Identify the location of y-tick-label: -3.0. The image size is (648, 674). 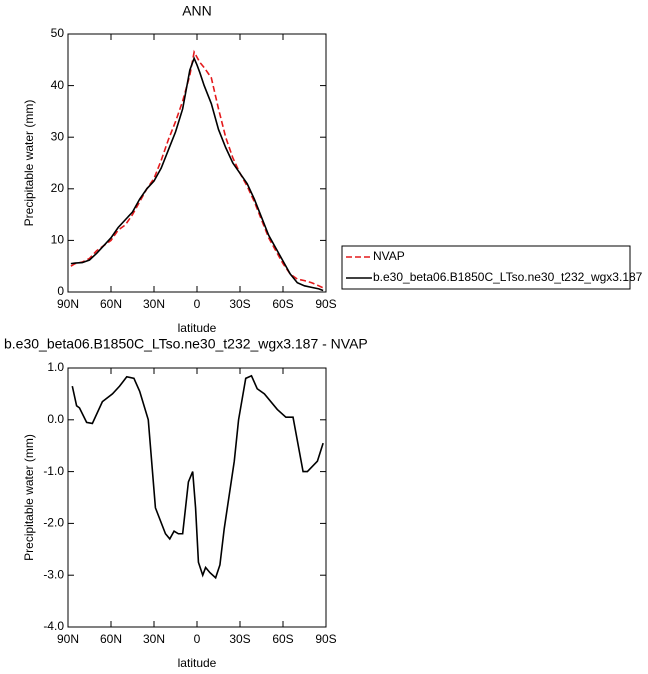
(53, 574).